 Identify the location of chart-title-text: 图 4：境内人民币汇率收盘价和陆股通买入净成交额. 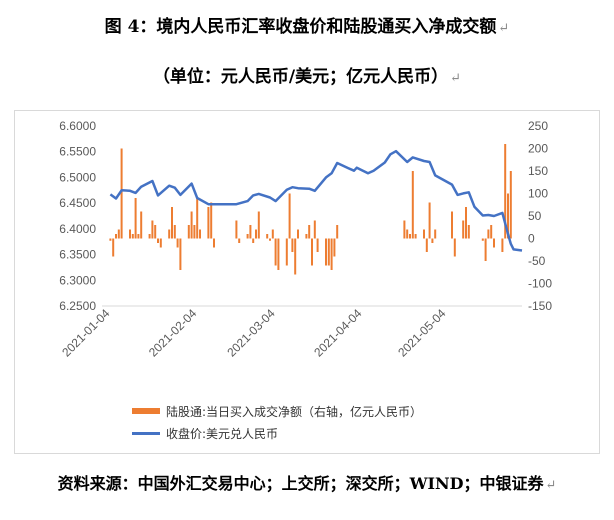
(300, 27).